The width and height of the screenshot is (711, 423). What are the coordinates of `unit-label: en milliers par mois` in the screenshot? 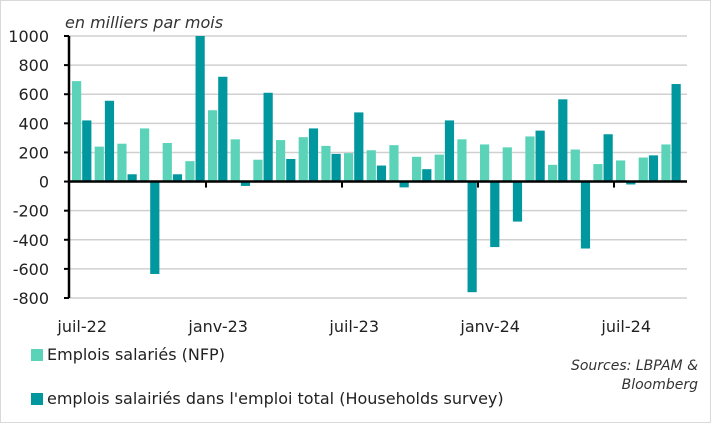 It's located at (144, 22).